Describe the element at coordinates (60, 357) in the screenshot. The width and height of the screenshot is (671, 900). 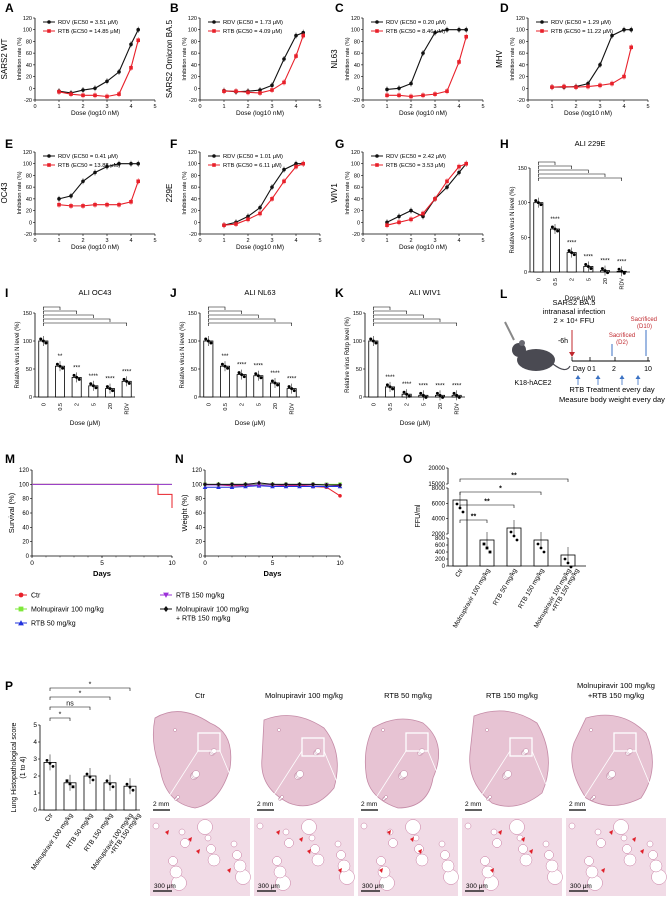
I see `significance-mark: **` at that location.